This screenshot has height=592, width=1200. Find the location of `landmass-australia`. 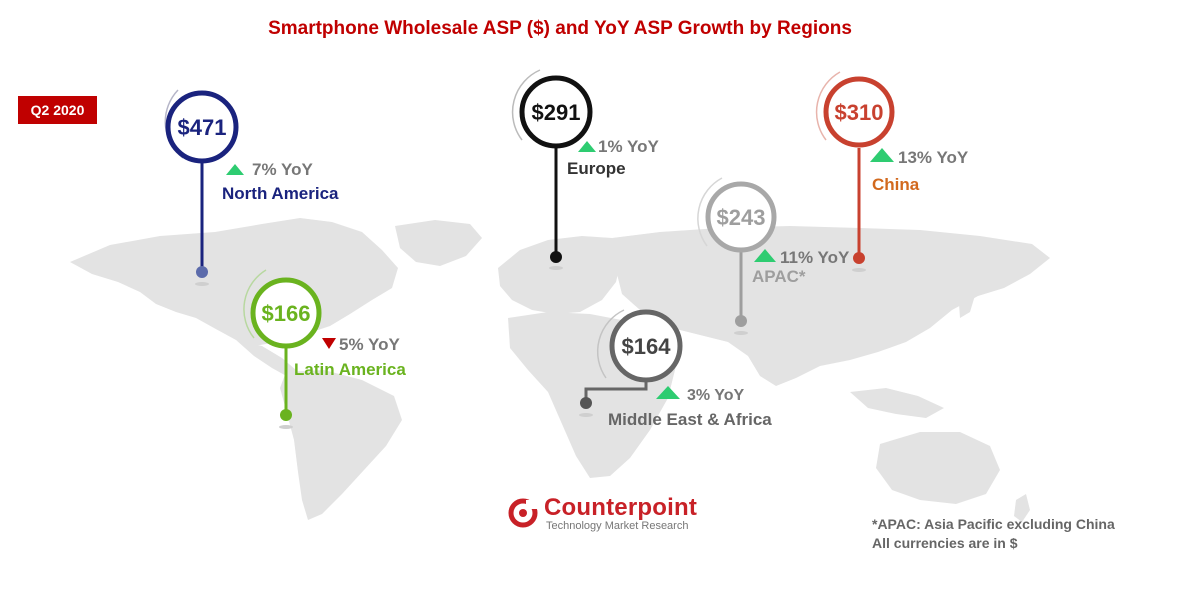

landmass-australia is located at coordinates (938, 468).